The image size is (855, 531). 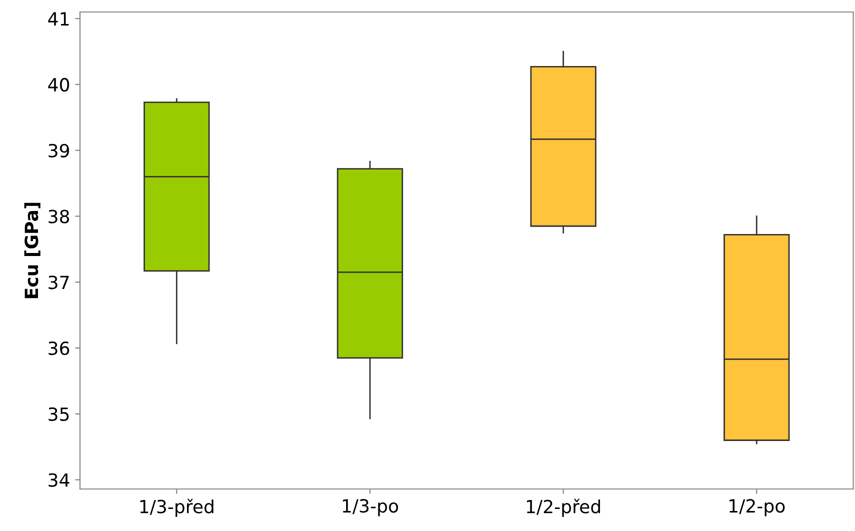 I want to click on y-axis-title: Ecu [GPa], so click(x=32, y=250).